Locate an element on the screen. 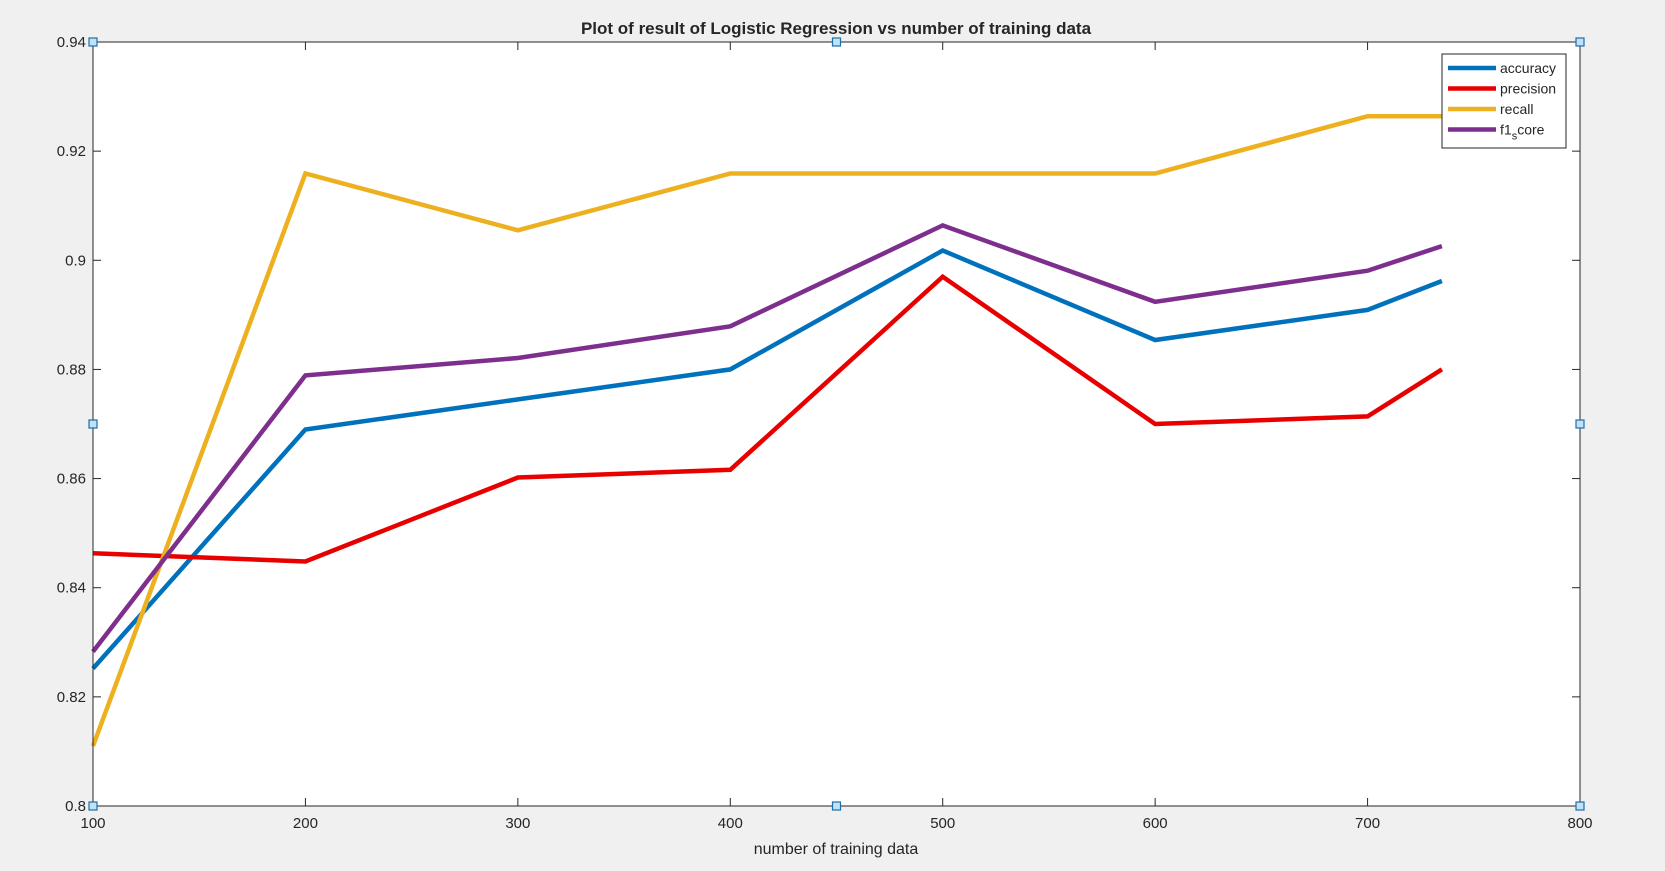  x-tick-label: 600 is located at coordinates (1155, 823).